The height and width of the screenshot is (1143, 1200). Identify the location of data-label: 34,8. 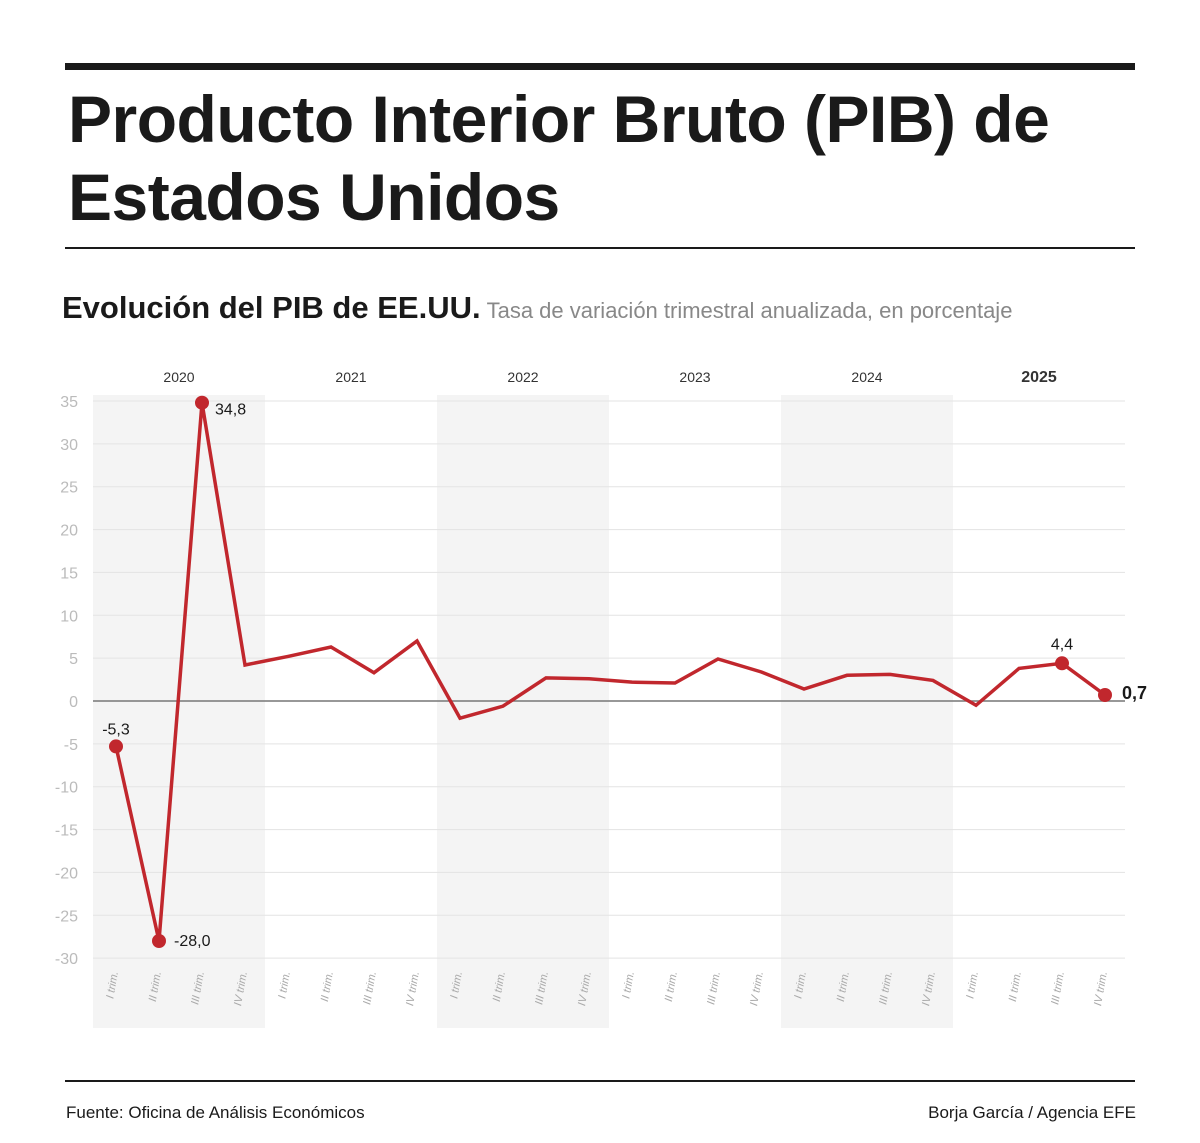
(230, 410).